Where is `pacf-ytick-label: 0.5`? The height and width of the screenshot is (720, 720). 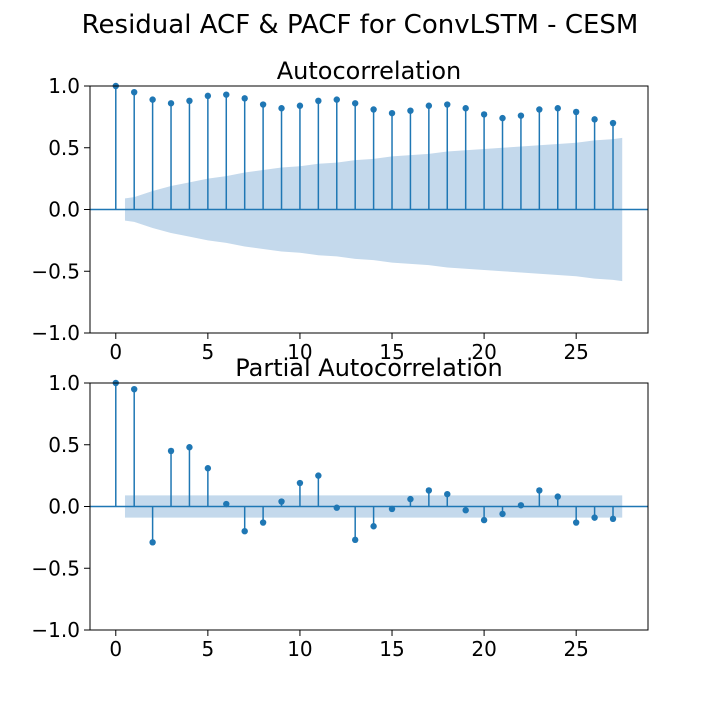 pacf-ytick-label: 0.5 is located at coordinates (64, 445).